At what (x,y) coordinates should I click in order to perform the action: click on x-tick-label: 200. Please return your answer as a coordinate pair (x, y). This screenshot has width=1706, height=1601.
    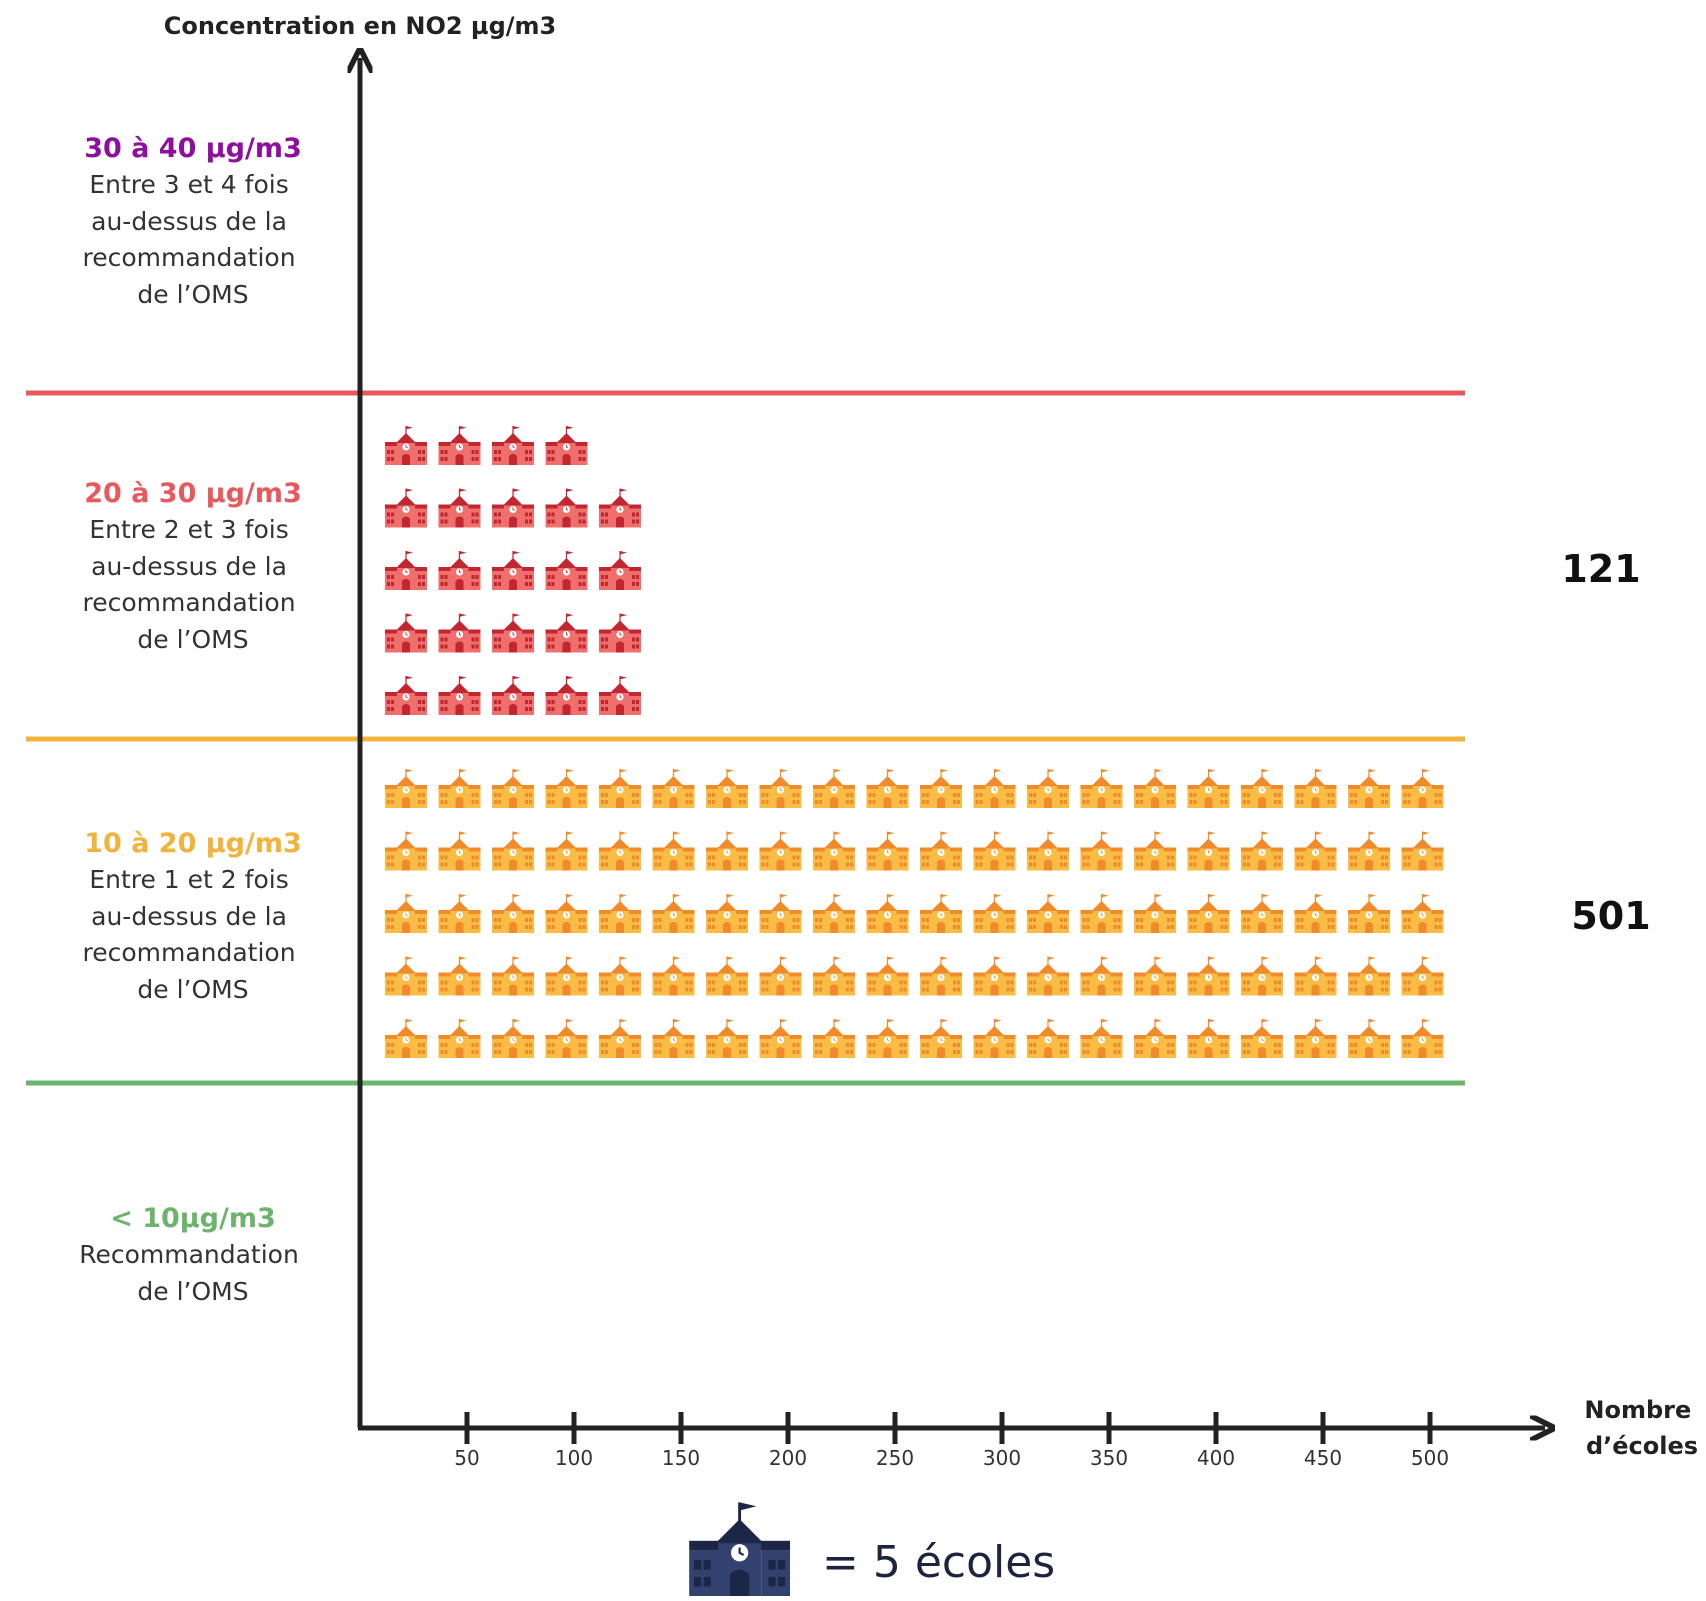
    Looking at the image, I should click on (788, 1458).